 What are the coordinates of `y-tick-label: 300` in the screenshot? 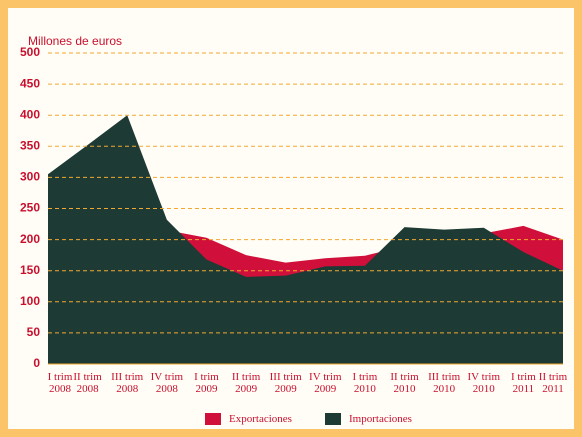 It's located at (30, 177).